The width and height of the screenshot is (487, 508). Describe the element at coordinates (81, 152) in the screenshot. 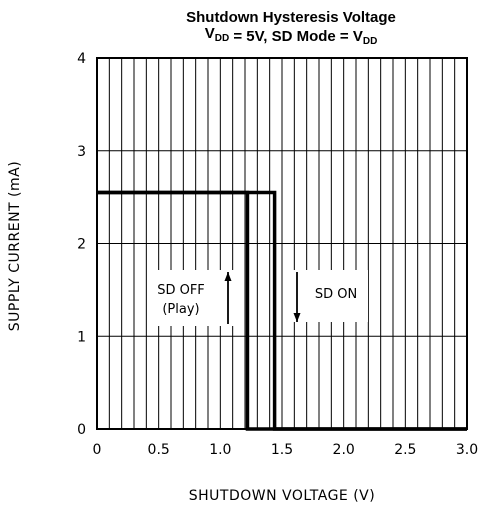

I see `y-tick-label: 3` at that location.